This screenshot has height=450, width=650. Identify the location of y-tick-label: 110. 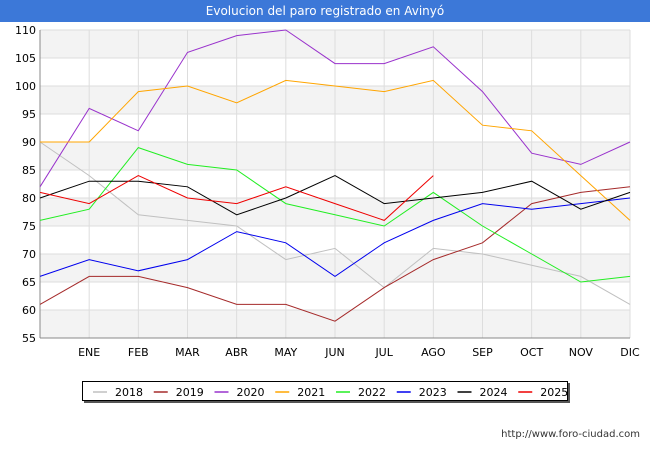
(25, 30).